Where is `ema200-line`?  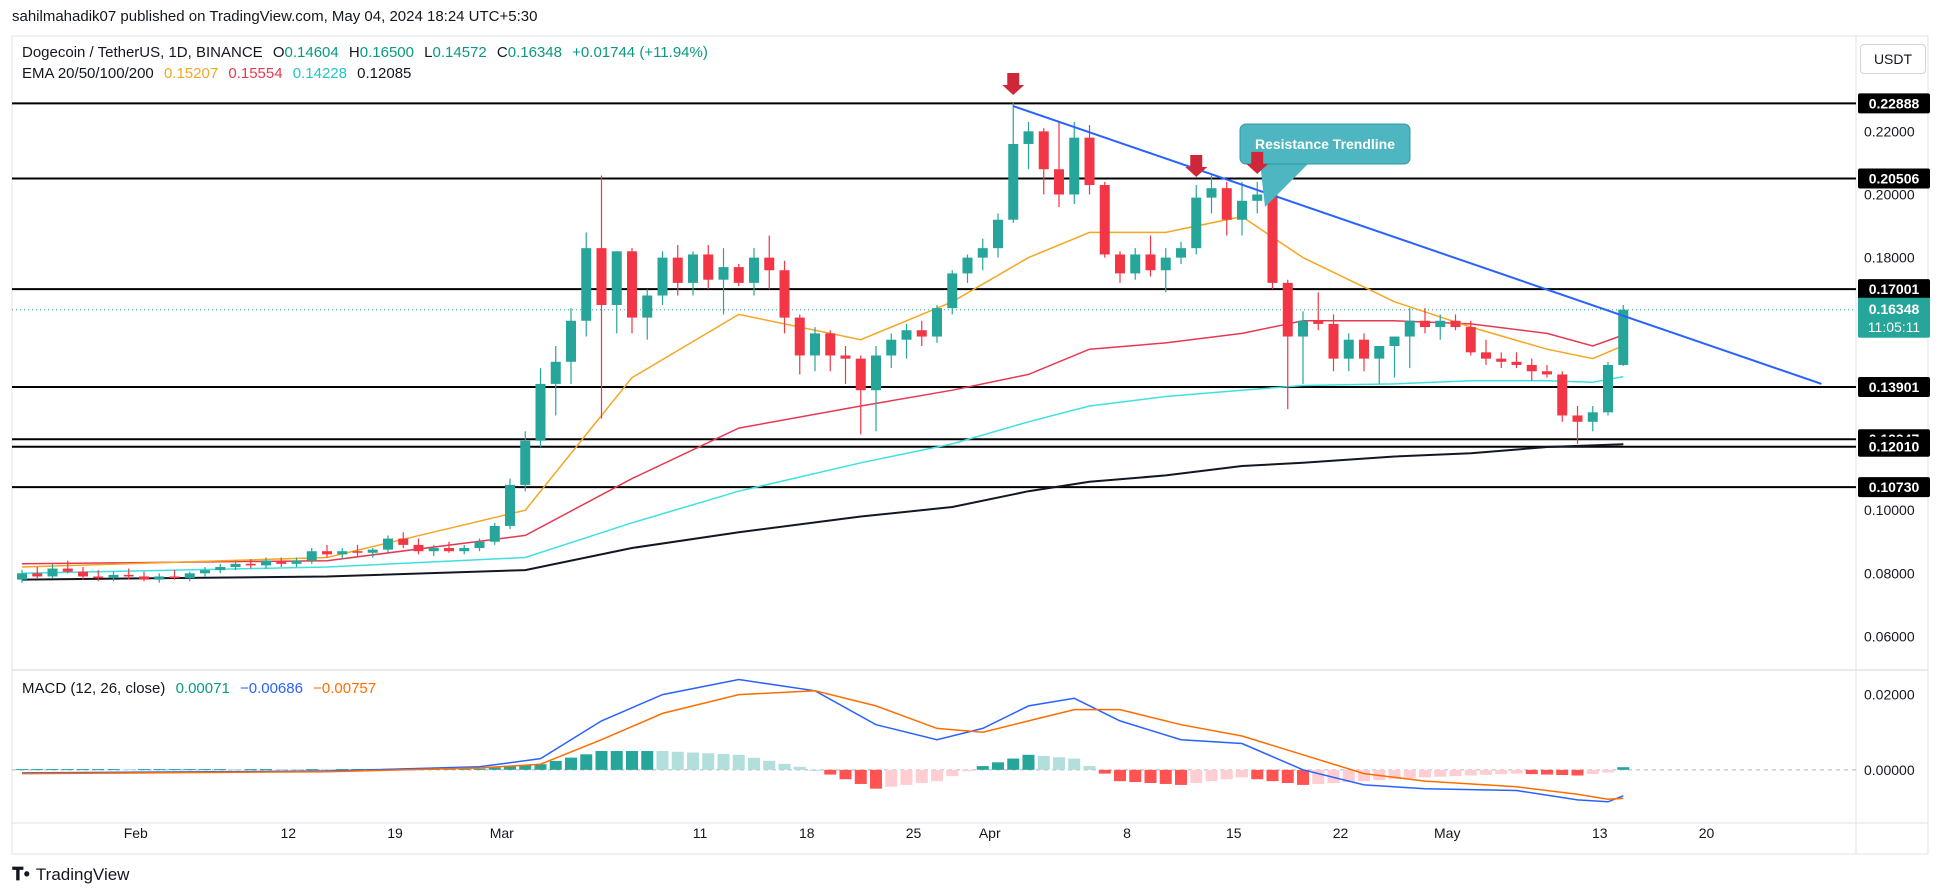 ema200-line is located at coordinates (822, 512).